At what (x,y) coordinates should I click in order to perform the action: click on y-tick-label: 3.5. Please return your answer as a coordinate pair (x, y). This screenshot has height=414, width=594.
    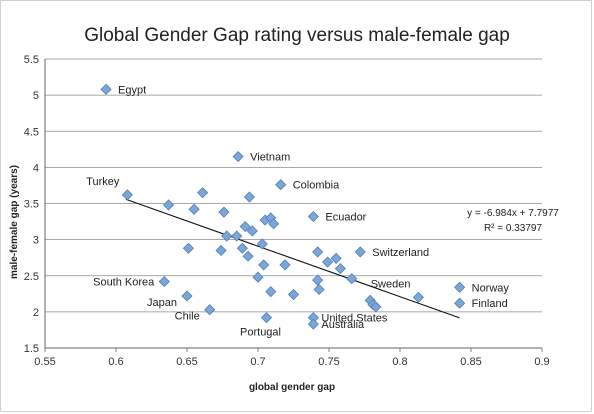
    Looking at the image, I should click on (31, 205).